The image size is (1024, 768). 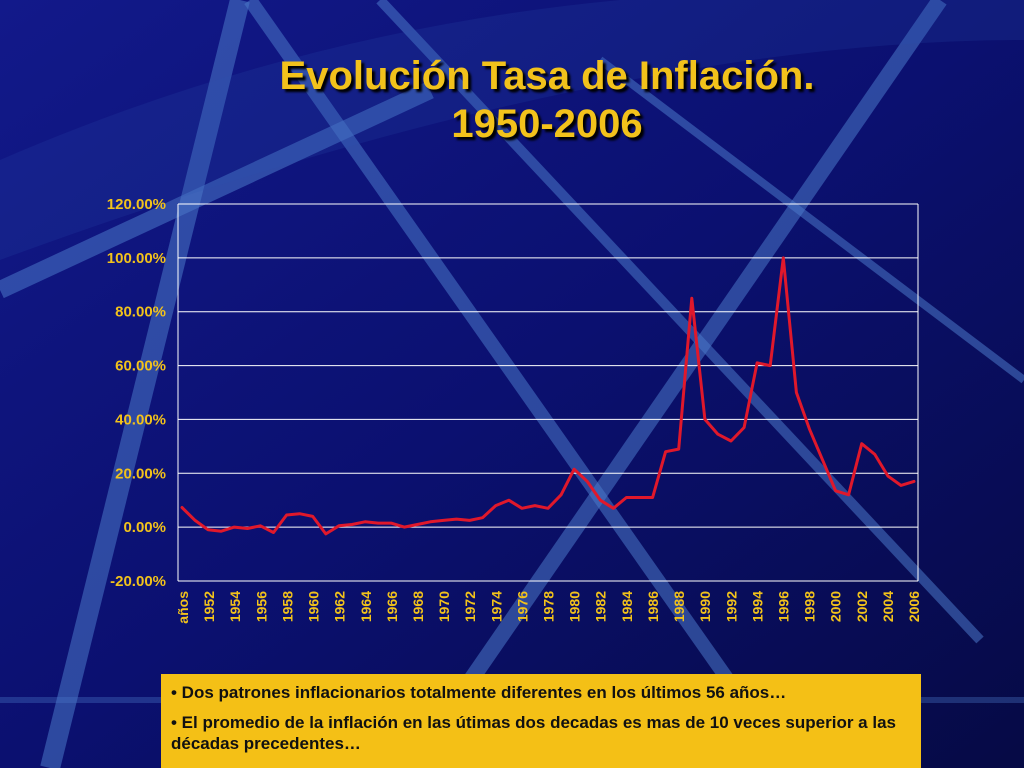 I want to click on x-tick-label: 1960, so click(x=314, y=606).